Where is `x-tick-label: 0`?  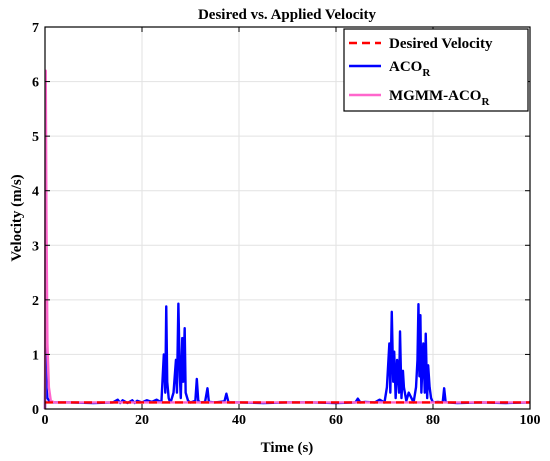
x-tick-label: 0 is located at coordinates (45, 420).